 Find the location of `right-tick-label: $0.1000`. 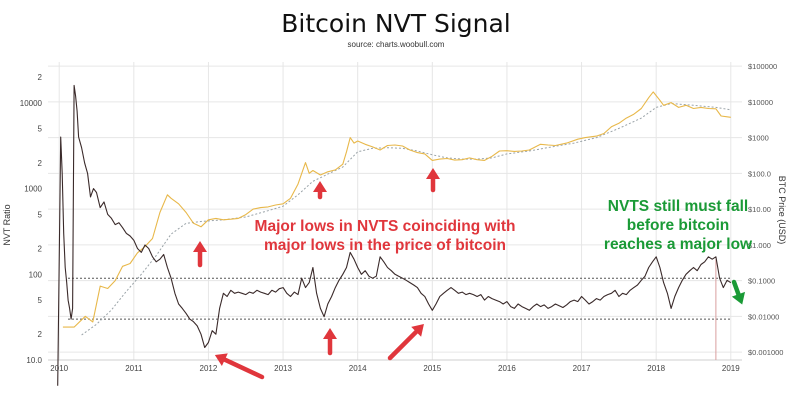

right-tick-label: $0.1000 is located at coordinates (761, 281).